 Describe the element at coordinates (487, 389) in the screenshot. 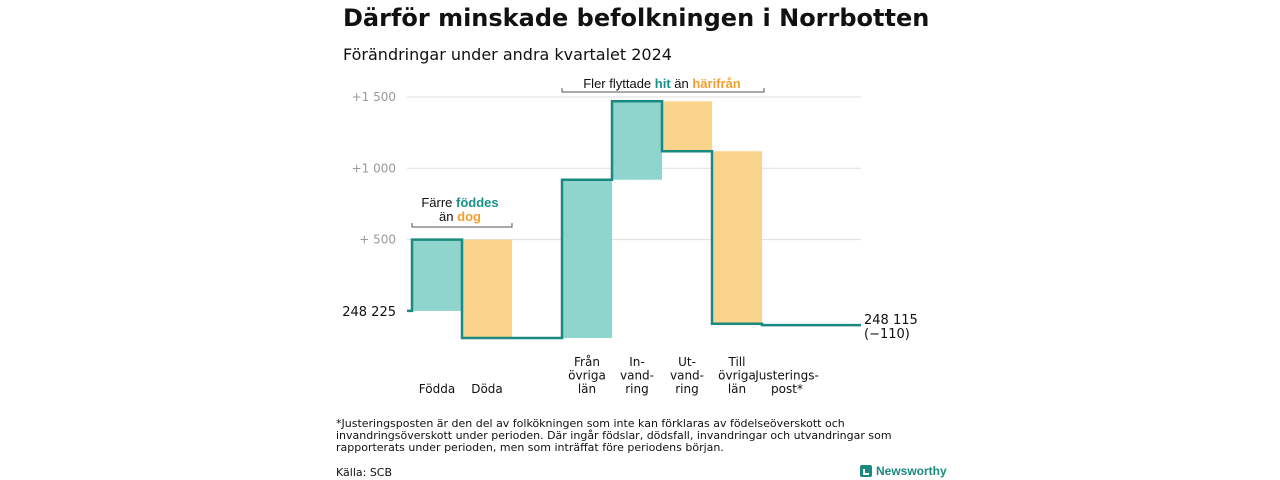

I see `category-label: Döda` at that location.